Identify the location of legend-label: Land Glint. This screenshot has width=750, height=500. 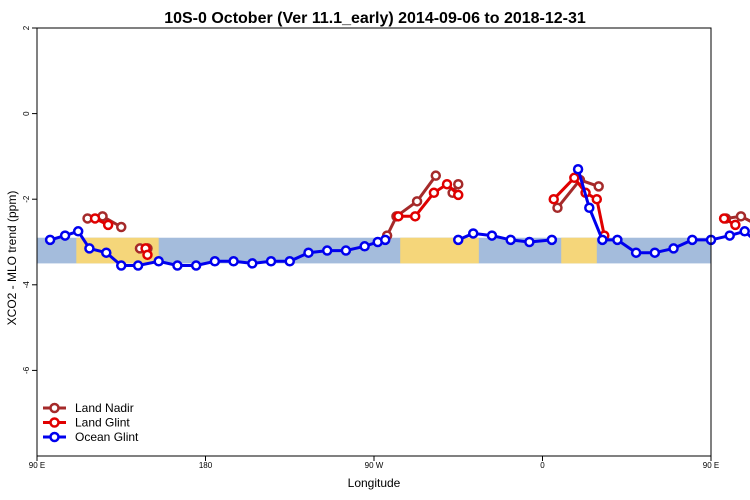
(102, 423).